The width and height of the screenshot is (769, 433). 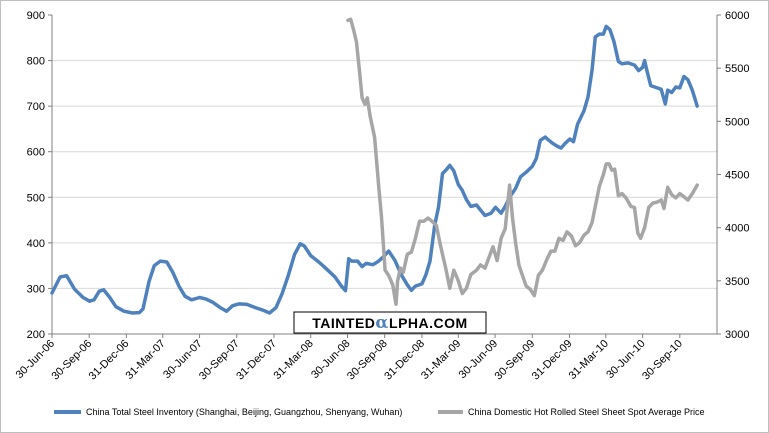 I want to click on left-tick-label: 700, so click(x=36, y=107).